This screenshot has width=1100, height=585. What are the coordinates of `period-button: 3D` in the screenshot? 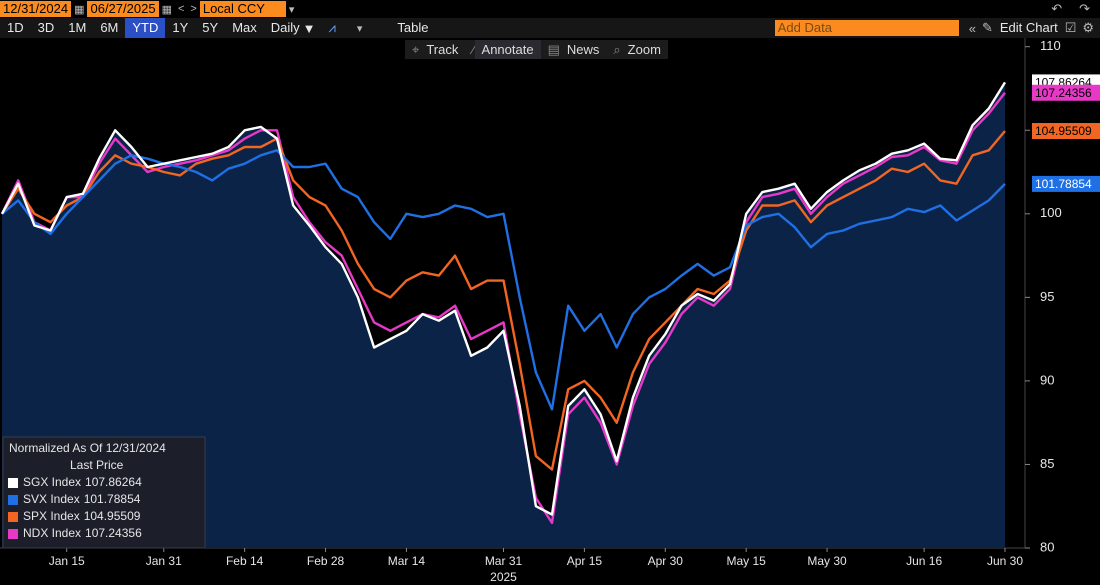 It's located at (46, 27).